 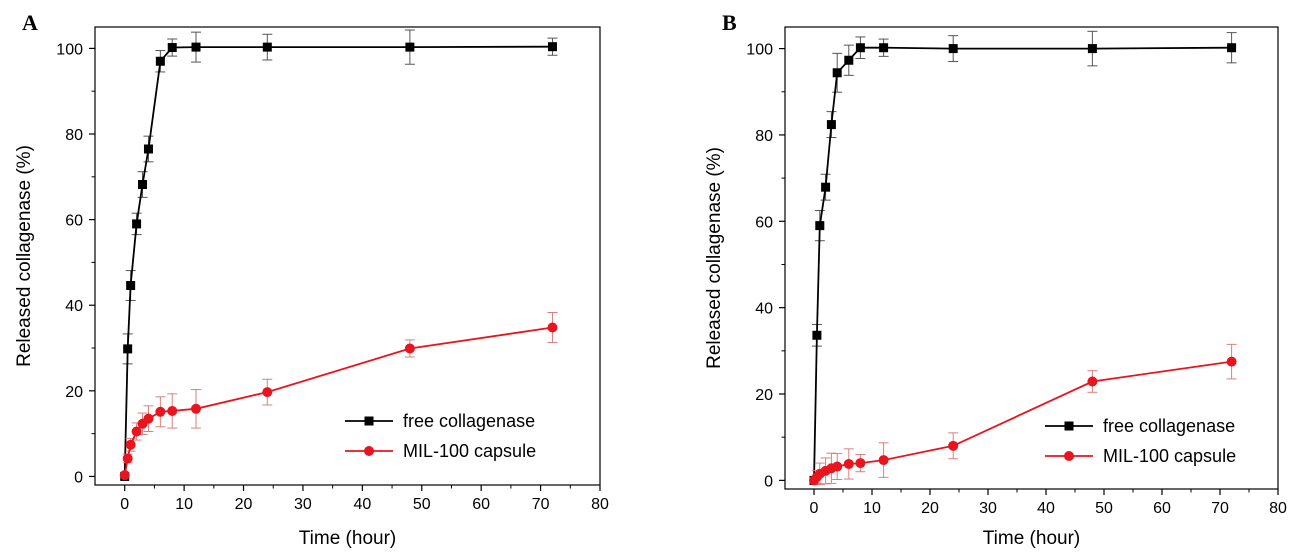 I want to click on chart-a-x-axis-title: Time (hour), so click(x=347, y=538).